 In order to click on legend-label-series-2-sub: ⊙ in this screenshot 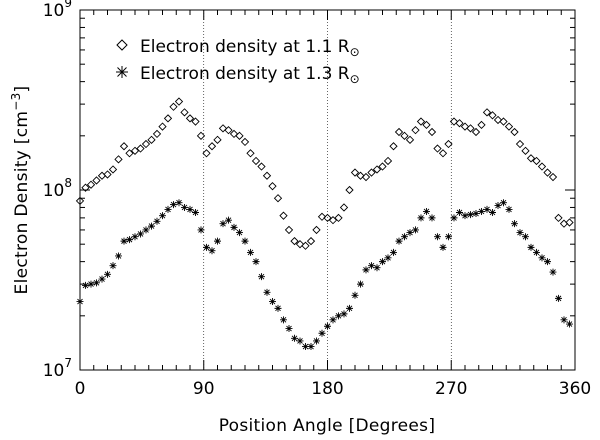, I will do `click(355, 79)`.